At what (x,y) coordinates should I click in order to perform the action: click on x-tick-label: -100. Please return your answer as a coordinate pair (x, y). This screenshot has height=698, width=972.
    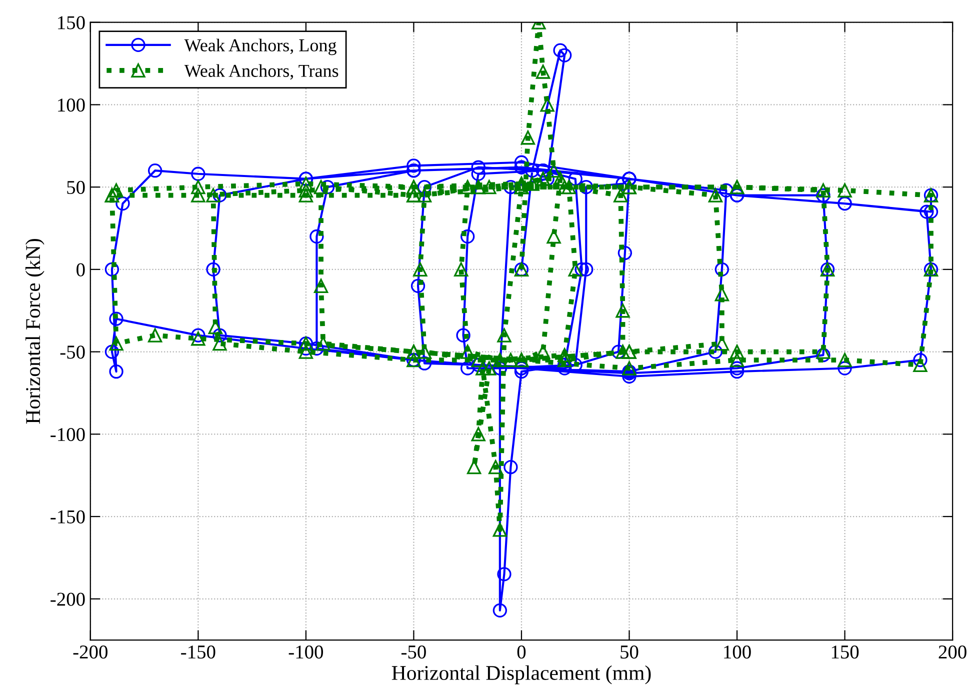
    Looking at the image, I should click on (306, 652).